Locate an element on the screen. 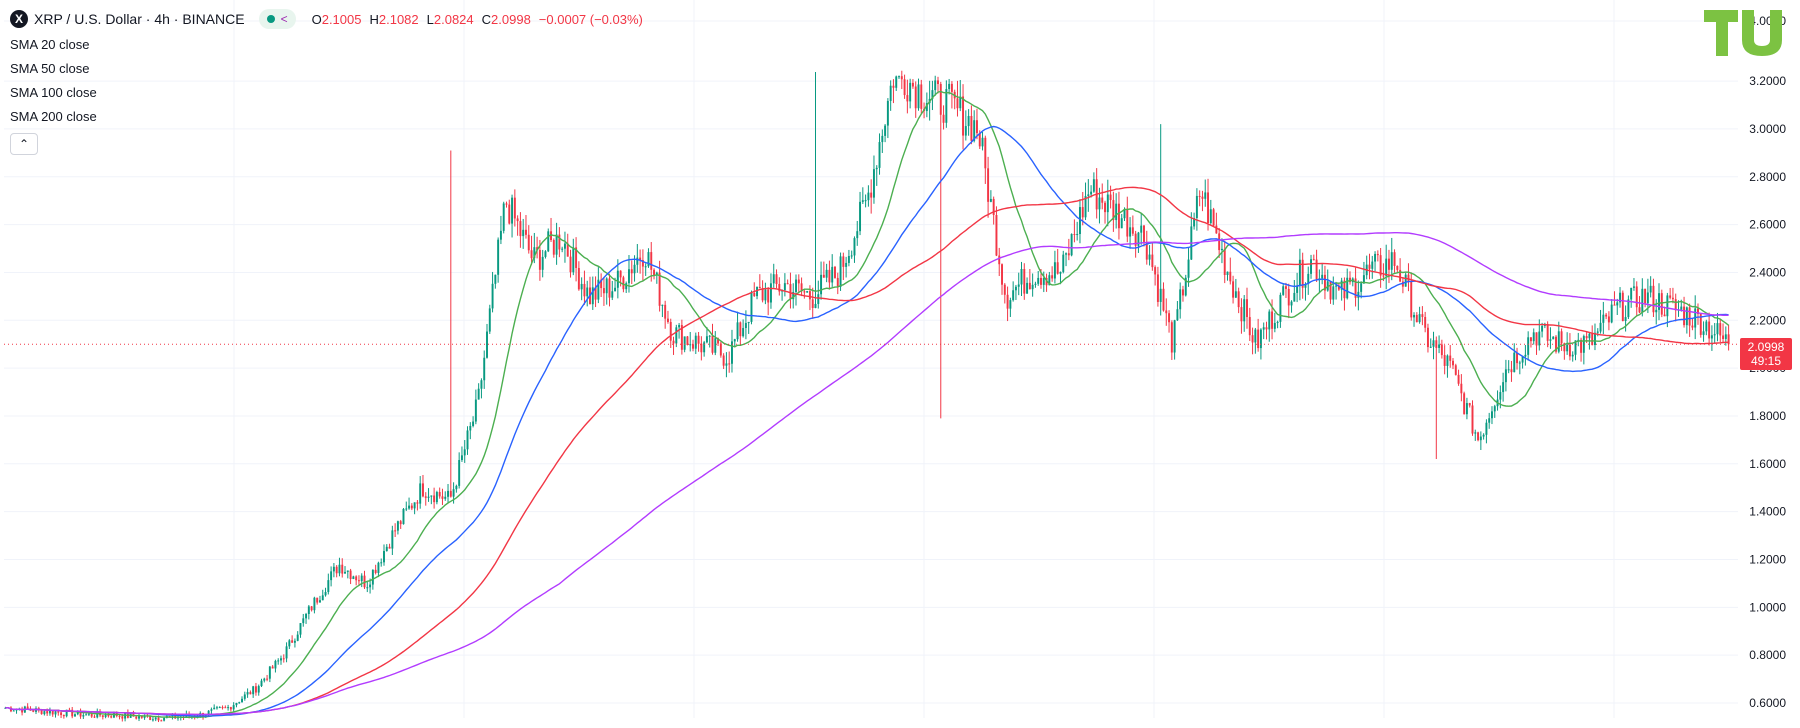  indicator-sma200: SMA 200 close is located at coordinates (53, 116).